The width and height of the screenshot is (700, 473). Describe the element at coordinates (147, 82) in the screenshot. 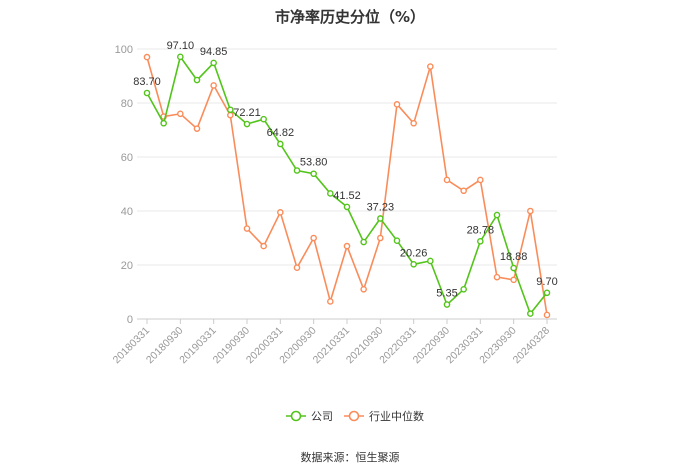

I see `data-label: 83.70` at that location.